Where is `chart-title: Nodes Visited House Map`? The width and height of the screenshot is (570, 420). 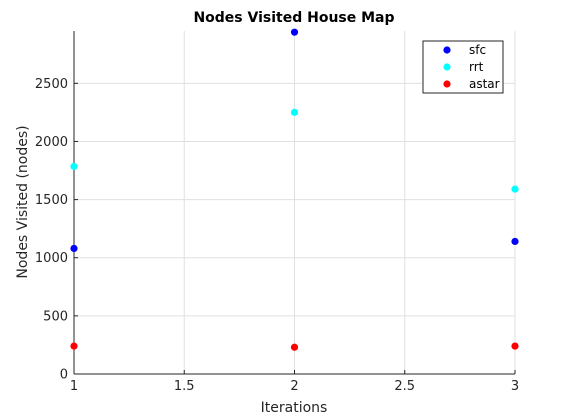
chart-title: Nodes Visited House Map is located at coordinates (293, 18).